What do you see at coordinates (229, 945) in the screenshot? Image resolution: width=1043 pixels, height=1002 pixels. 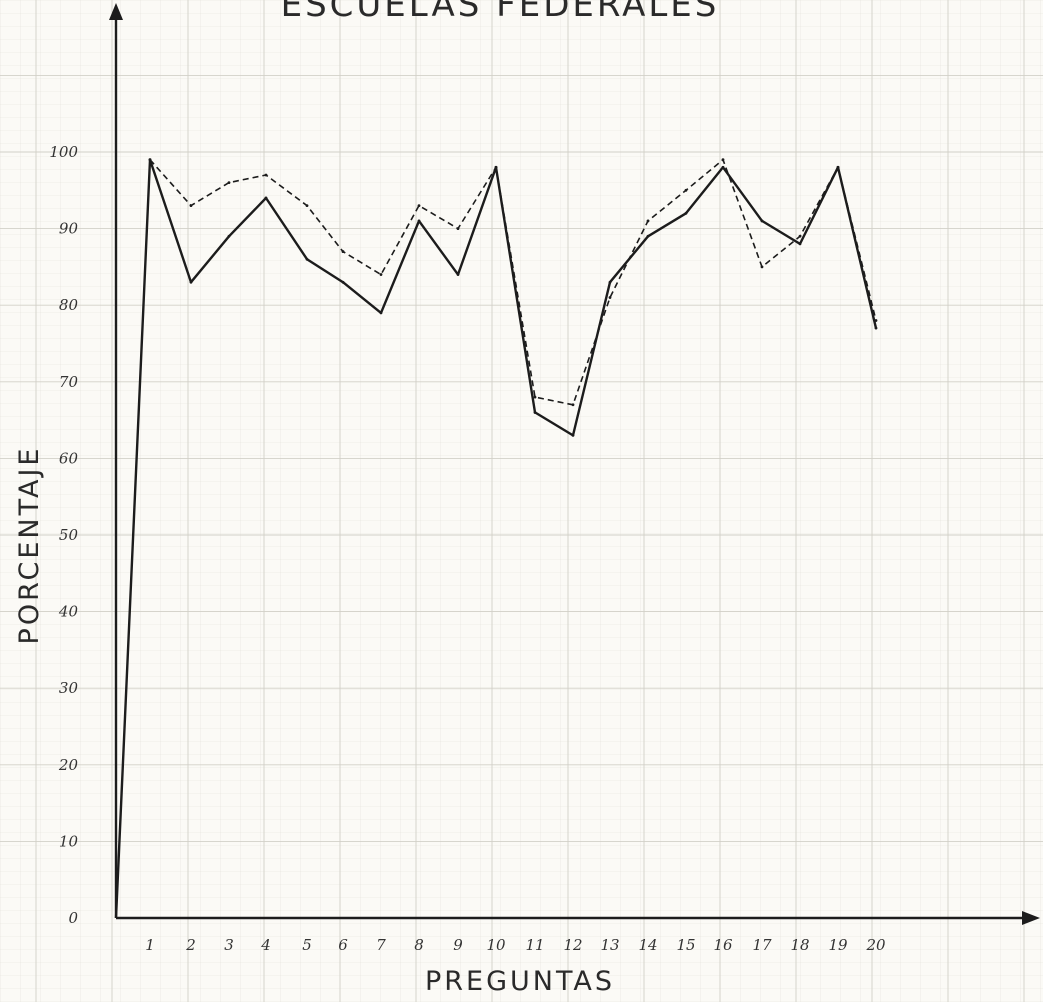 I see `x-tick-label: 3` at bounding box center [229, 945].